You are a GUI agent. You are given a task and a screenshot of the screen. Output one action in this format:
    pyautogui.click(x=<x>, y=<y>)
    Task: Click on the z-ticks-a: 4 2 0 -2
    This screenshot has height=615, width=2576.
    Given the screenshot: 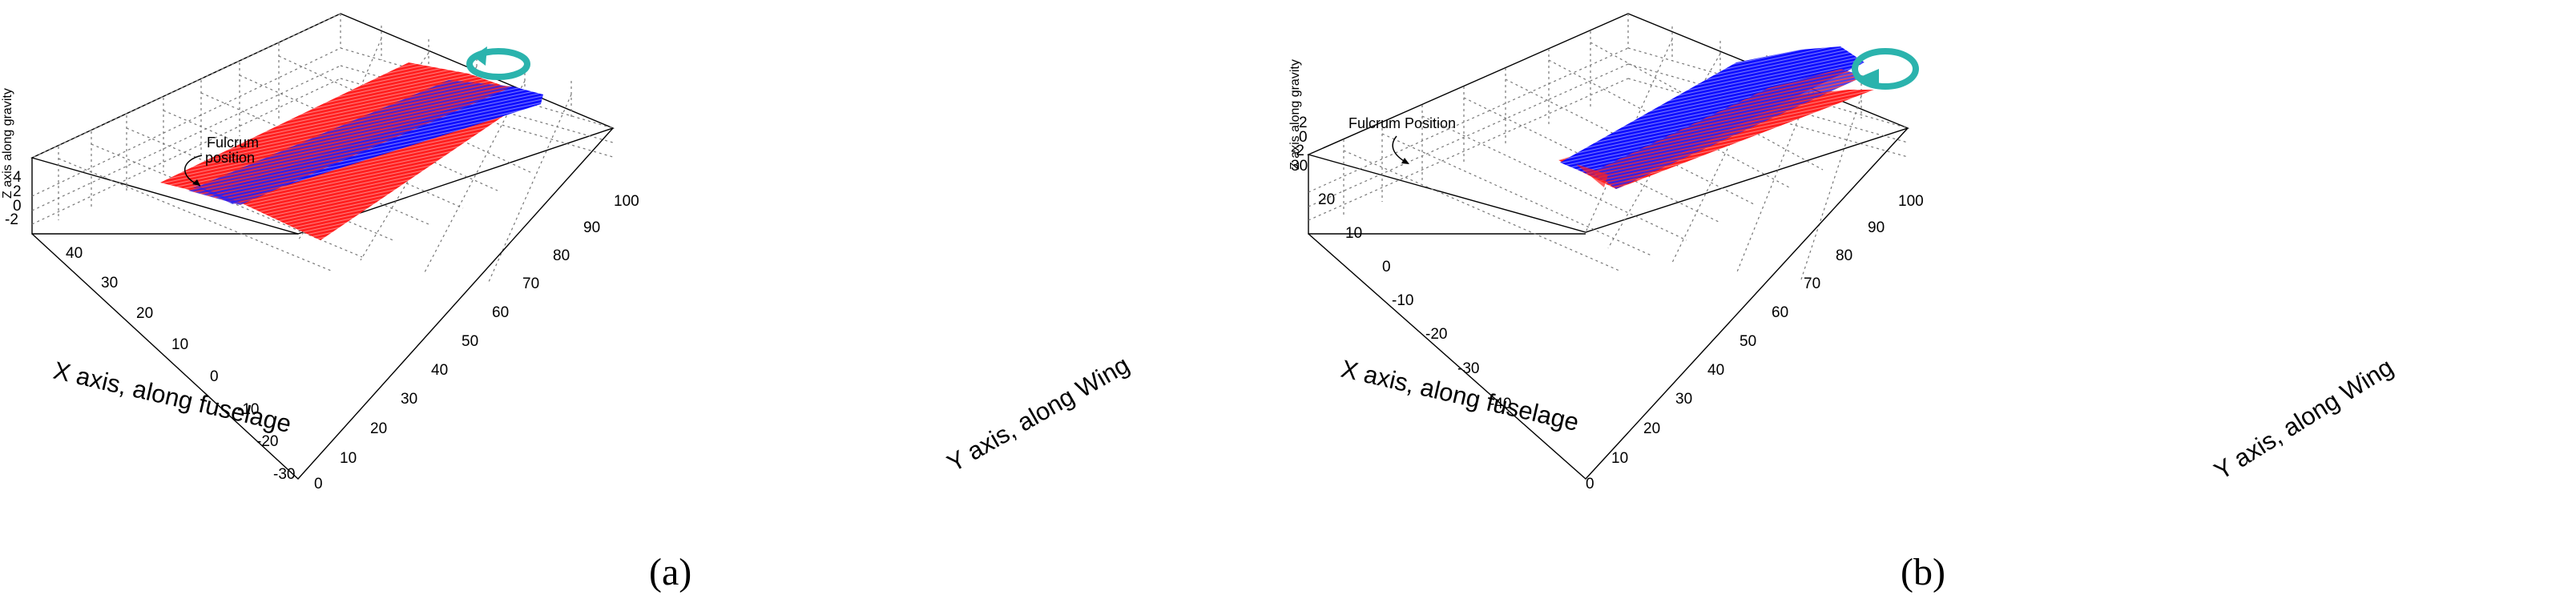 What is the action you would take?
    pyautogui.click(x=13, y=198)
    